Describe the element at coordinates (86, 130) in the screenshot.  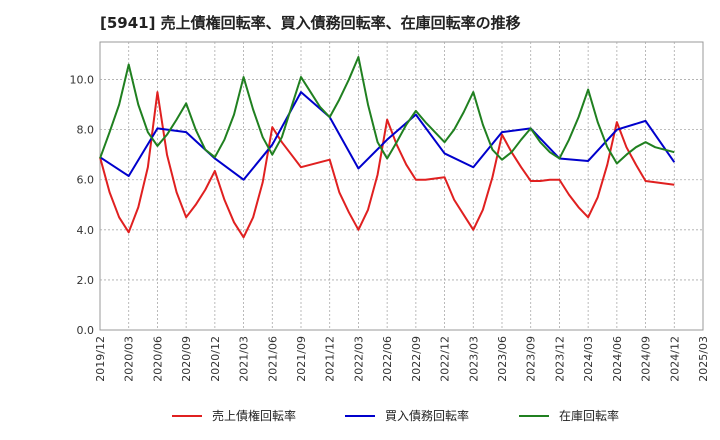
I see `y-tick-label: 8.0` at that location.